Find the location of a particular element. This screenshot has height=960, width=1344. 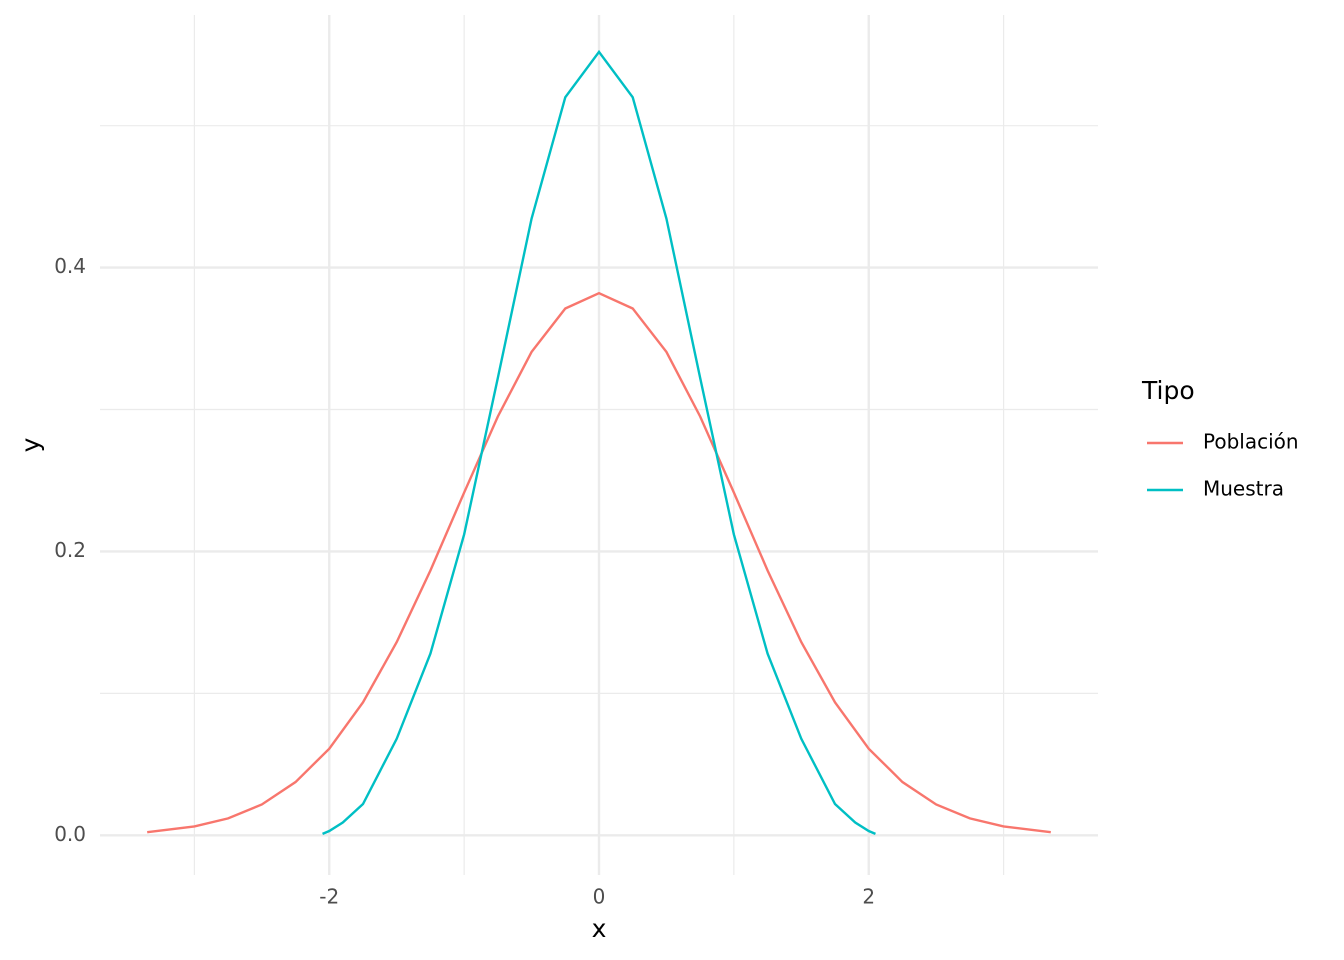

y-tick-label: 0.2 is located at coordinates (70, 550).